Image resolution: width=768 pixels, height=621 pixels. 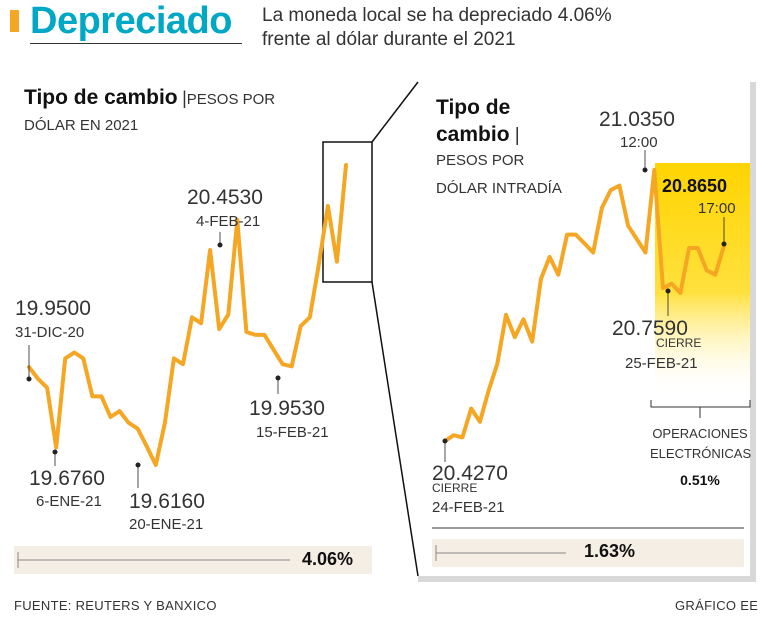 I want to click on label-start-date: 31-DIC-20, so click(x=50, y=332).